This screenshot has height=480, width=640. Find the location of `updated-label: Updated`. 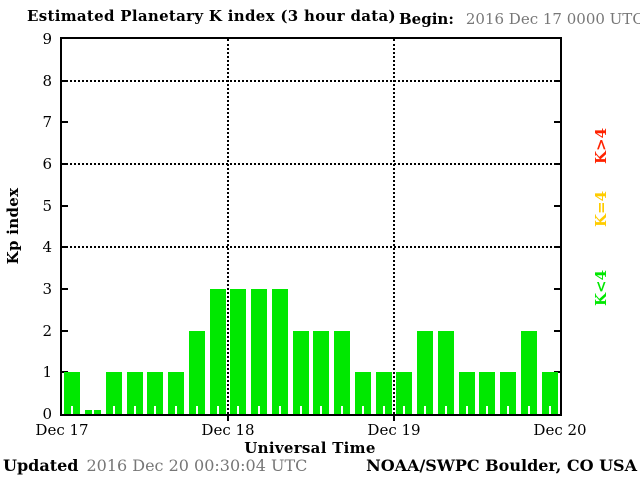

updated-label: Updated is located at coordinates (41, 465).